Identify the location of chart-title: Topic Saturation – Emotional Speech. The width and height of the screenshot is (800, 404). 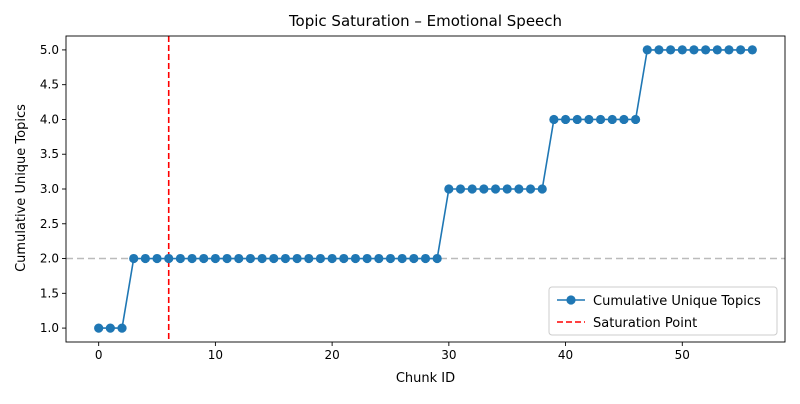
(425, 21).